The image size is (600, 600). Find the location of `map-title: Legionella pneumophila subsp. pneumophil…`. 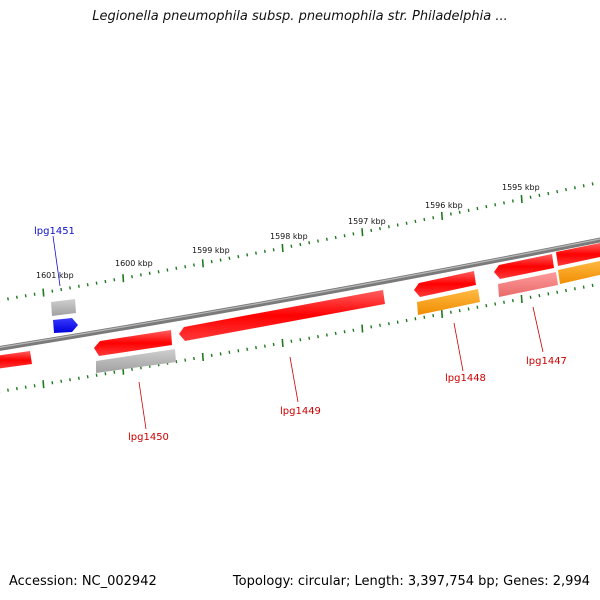

map-title: Legionella pneumophila subsp. pneumophil… is located at coordinates (300, 16).